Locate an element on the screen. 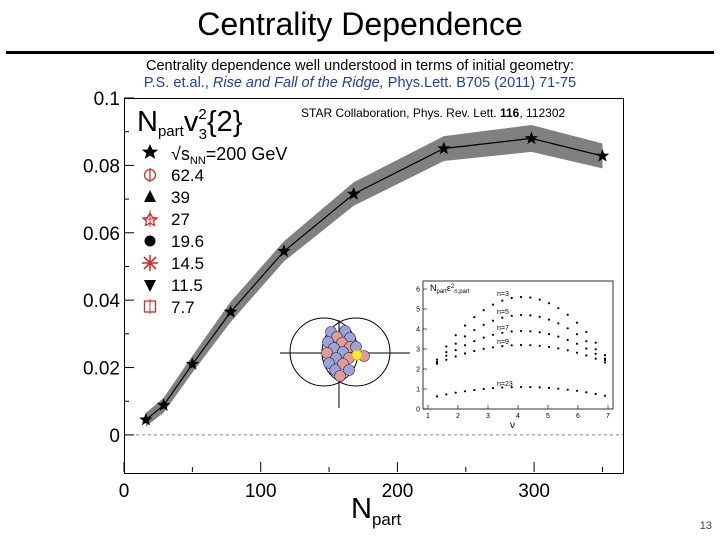 The image size is (720, 540). y-tick-label: 0.04 is located at coordinates (101, 301).